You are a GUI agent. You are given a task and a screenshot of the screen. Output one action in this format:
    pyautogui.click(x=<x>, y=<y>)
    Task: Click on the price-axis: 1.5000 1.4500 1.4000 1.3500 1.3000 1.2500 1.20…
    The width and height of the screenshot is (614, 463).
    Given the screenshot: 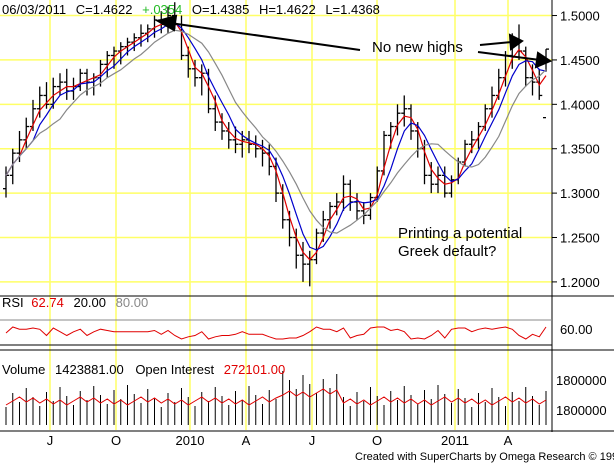 What is the action you would take?
    pyautogui.click(x=576, y=149)
    